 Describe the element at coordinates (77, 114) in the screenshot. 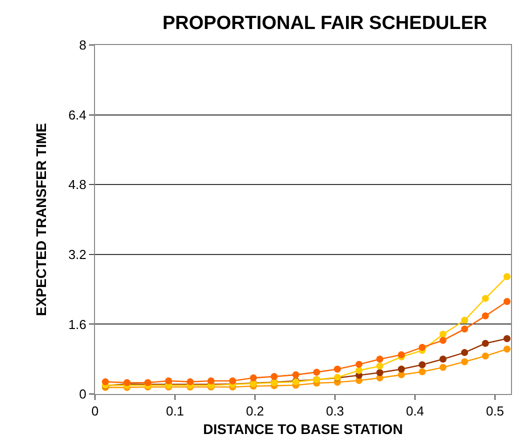

I see `y-tick-label: 6.4` at that location.